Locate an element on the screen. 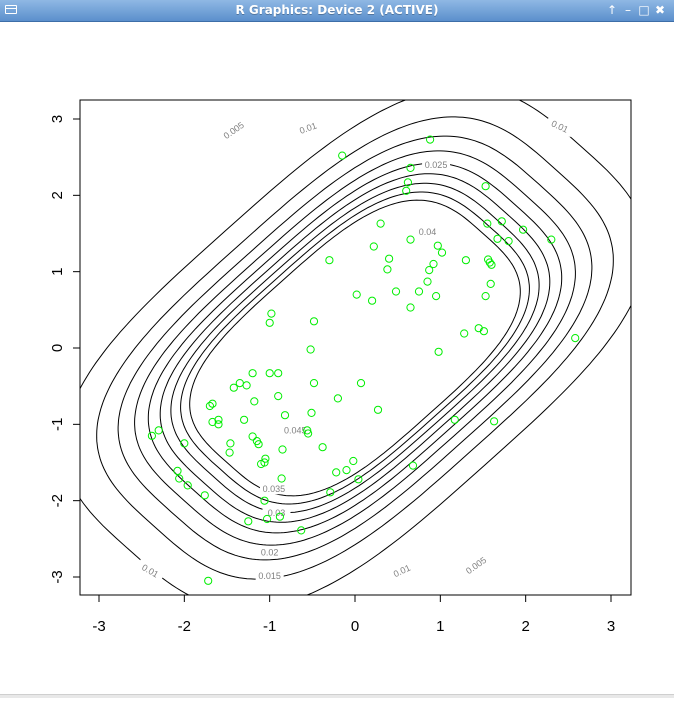 The width and height of the screenshot is (674, 702). x-axis: -3 -2 -1 0 1 2 3 is located at coordinates (353, 614).